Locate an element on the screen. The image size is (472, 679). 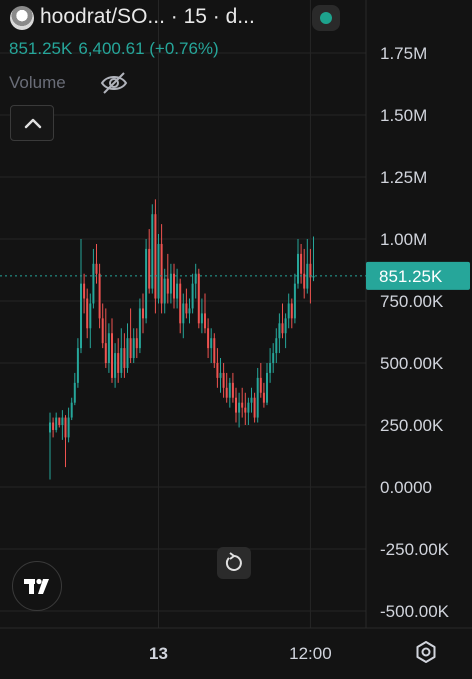
current-price-badge is located at coordinates (418, 275).